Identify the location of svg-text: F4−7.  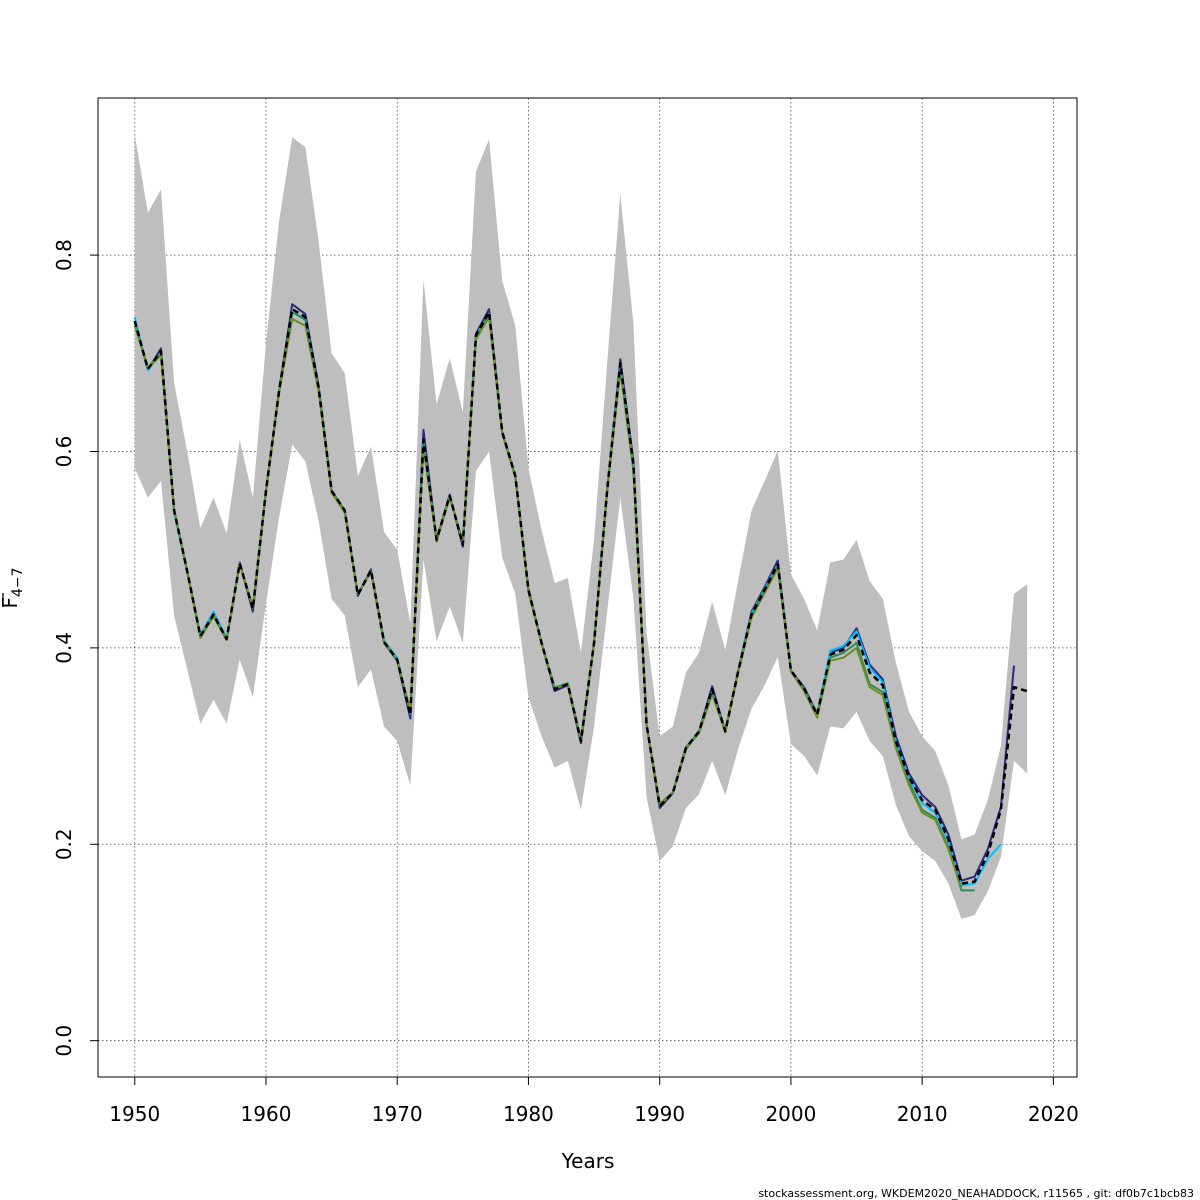
(13, 587).